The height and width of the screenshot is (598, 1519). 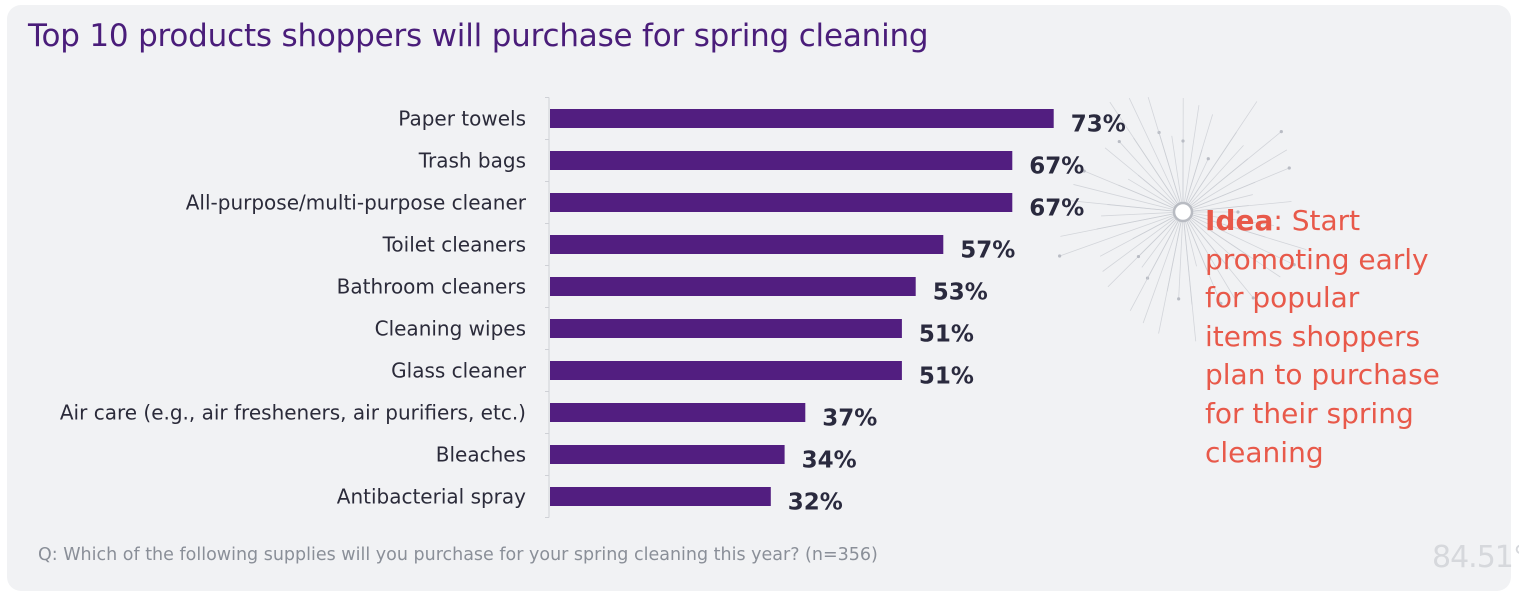 What do you see at coordinates (547, 307) in the screenshot?
I see `category-axis` at bounding box center [547, 307].